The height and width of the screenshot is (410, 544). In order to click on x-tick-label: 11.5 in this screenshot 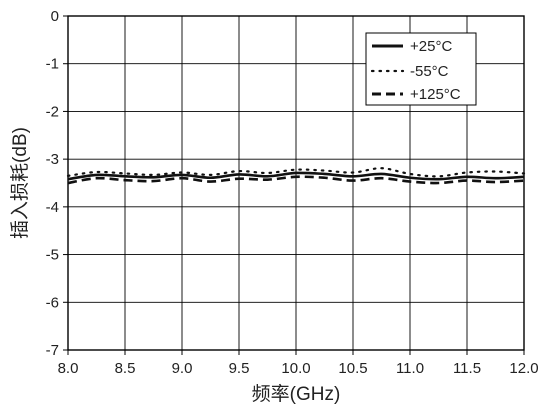, I will do `click(467, 368)`.